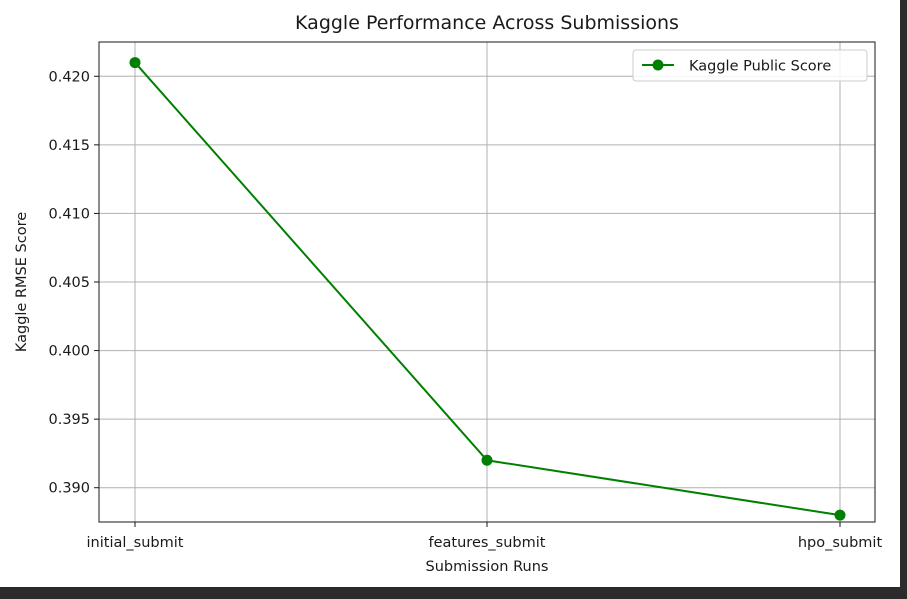  What do you see at coordinates (69, 352) in the screenshot?
I see `y-tick-label: 0.400` at bounding box center [69, 352].